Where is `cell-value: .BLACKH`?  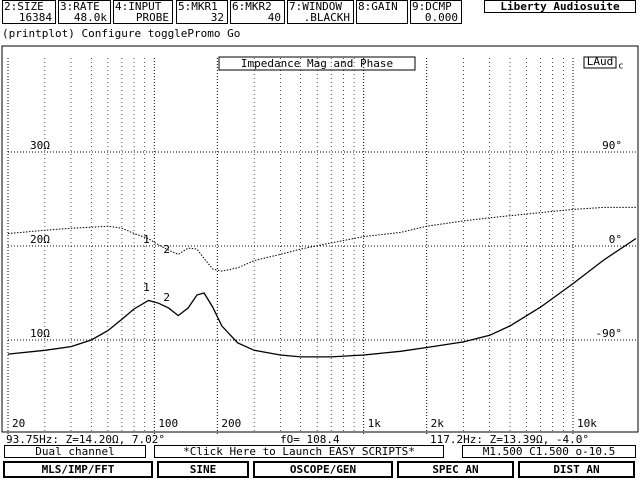 cell-value: .BLACKH is located at coordinates (326, 17).